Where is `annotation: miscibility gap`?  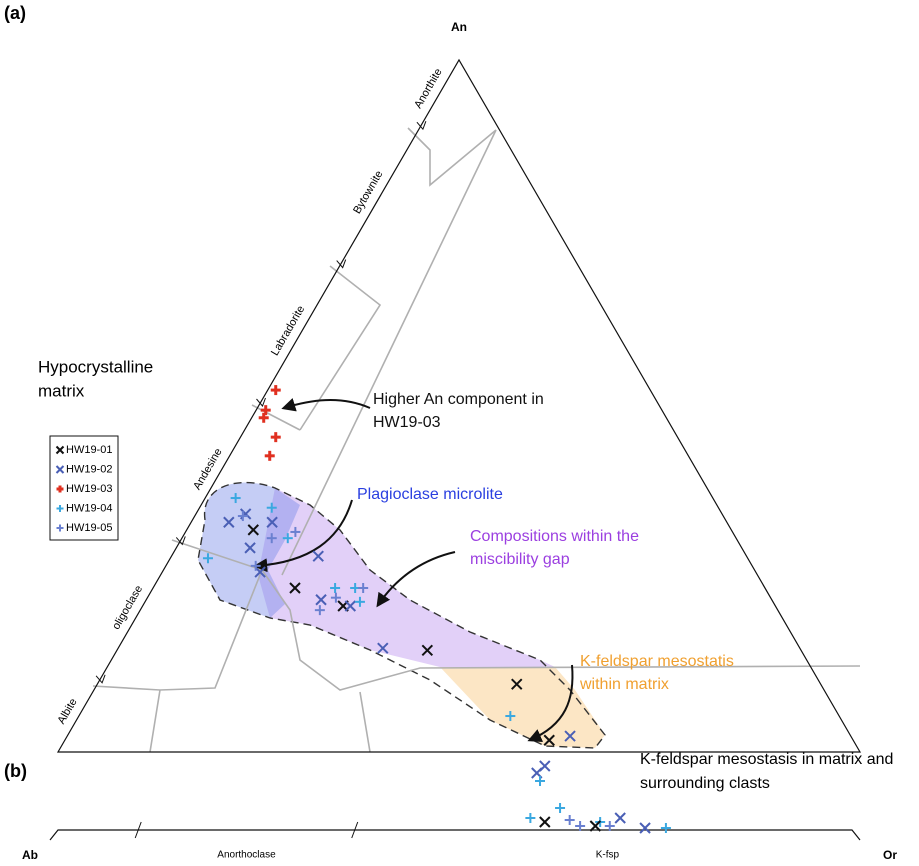 annotation: miscibility gap is located at coordinates (520, 559).